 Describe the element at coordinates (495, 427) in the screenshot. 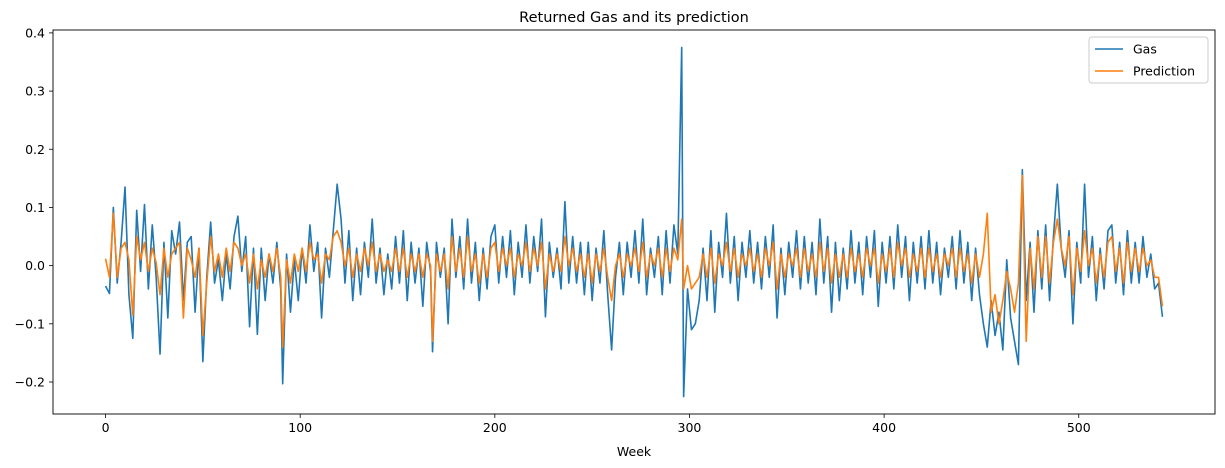

I see `x-tick-label: 200` at that location.